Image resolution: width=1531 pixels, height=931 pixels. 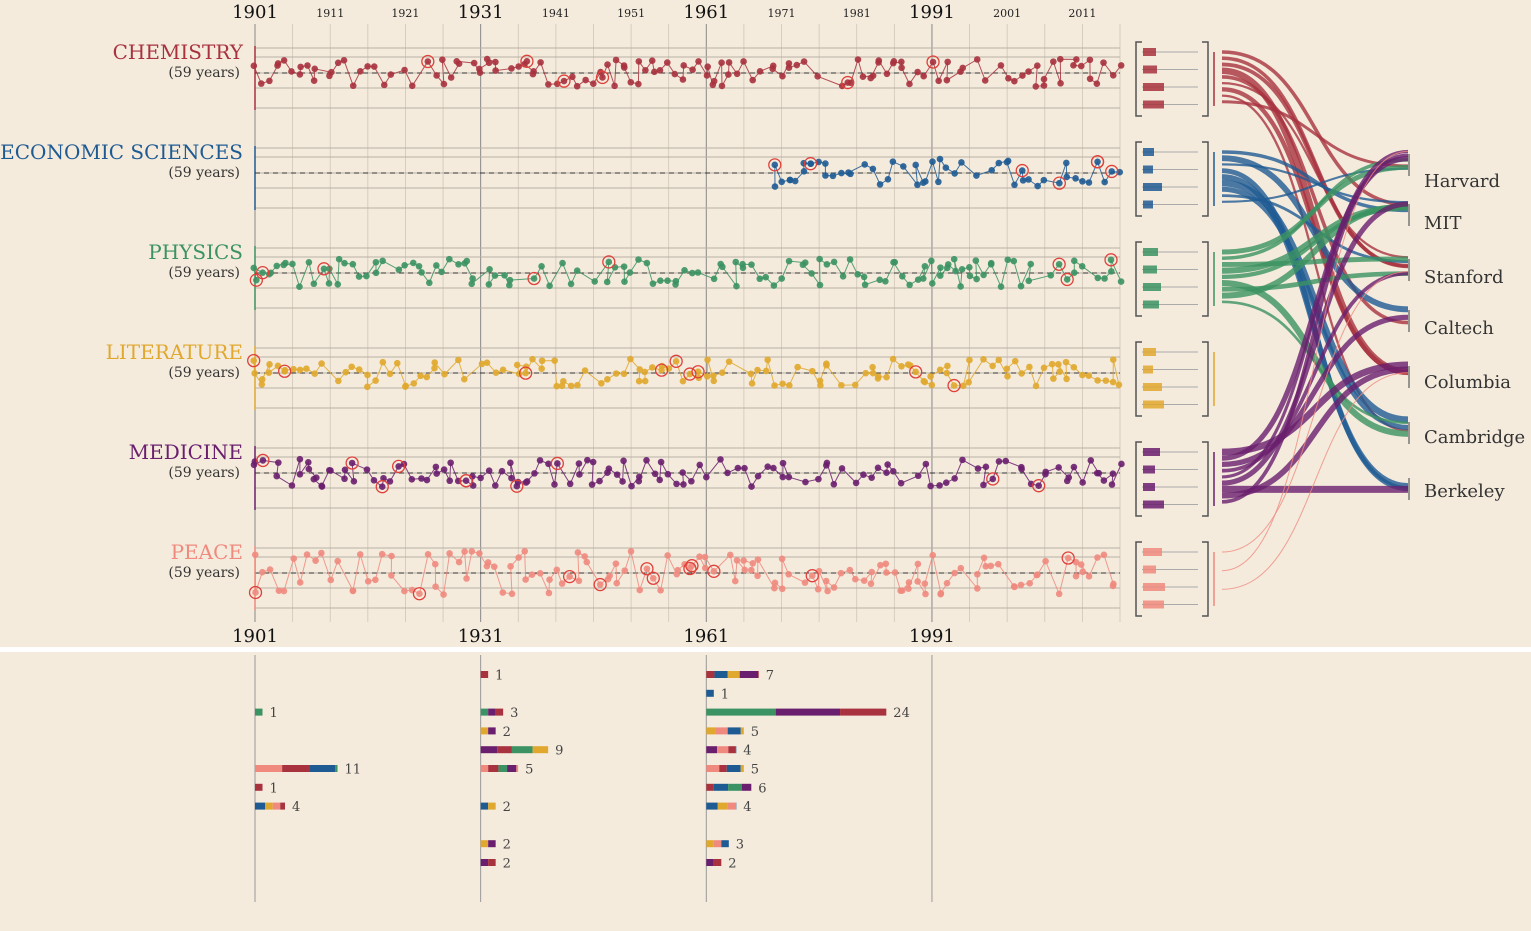 What do you see at coordinates (207, 552) in the screenshot?
I see `category-name: PEACE` at bounding box center [207, 552].